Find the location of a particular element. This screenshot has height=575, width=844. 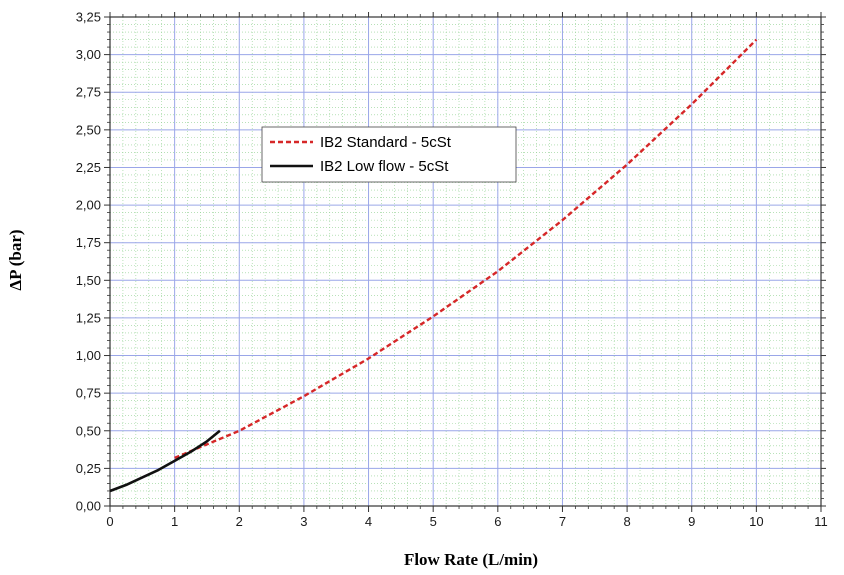

legend-box is located at coordinates (389, 154).